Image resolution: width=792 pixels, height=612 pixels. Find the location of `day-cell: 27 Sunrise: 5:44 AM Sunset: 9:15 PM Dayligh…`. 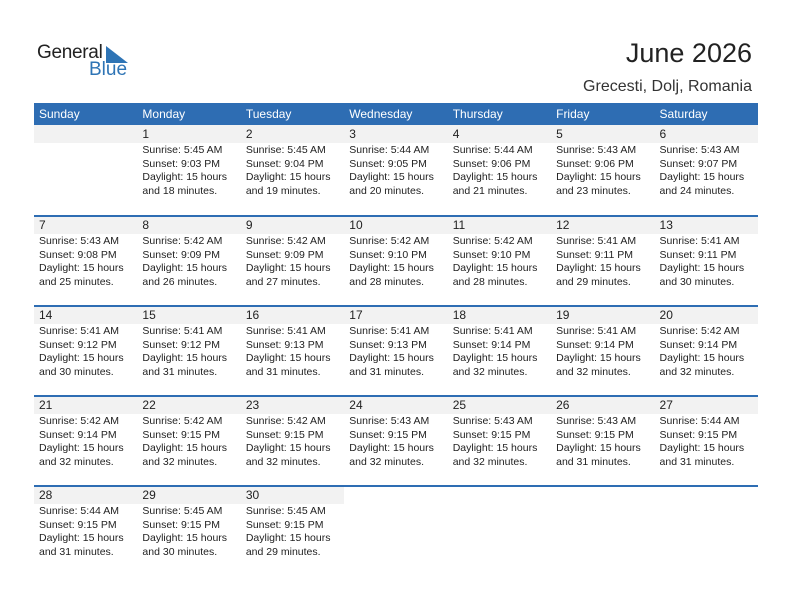

day-cell: 27 Sunrise: 5:44 AM Sunset: 9:15 PM Dayligh… is located at coordinates (706, 441).